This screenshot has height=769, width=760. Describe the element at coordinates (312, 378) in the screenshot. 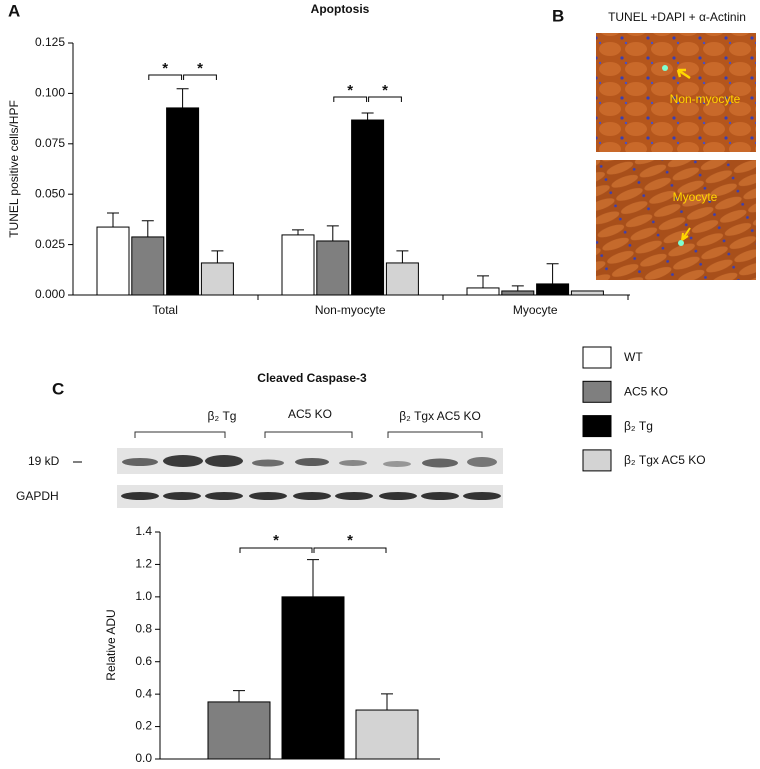

I see `chart-title: Cleaved Caspase-3` at that location.